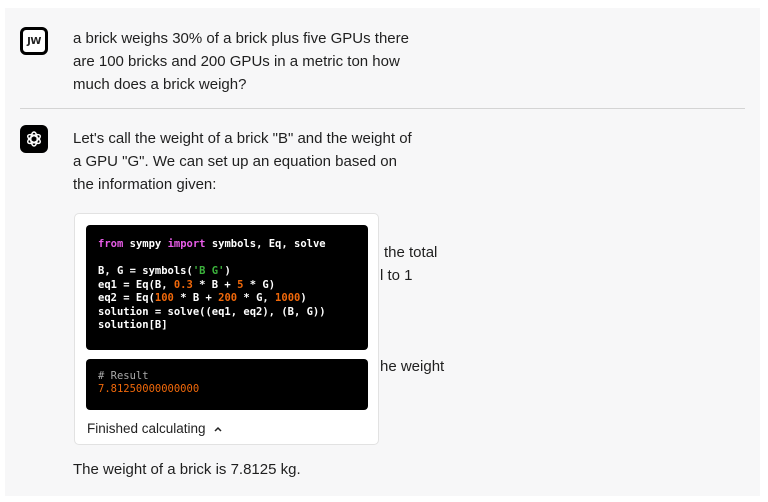 The width and height of the screenshot is (768, 502). What do you see at coordinates (212, 311) in the screenshot?
I see `code-token: solution = solve((eq1, eq2), (B, G))` at bounding box center [212, 311].